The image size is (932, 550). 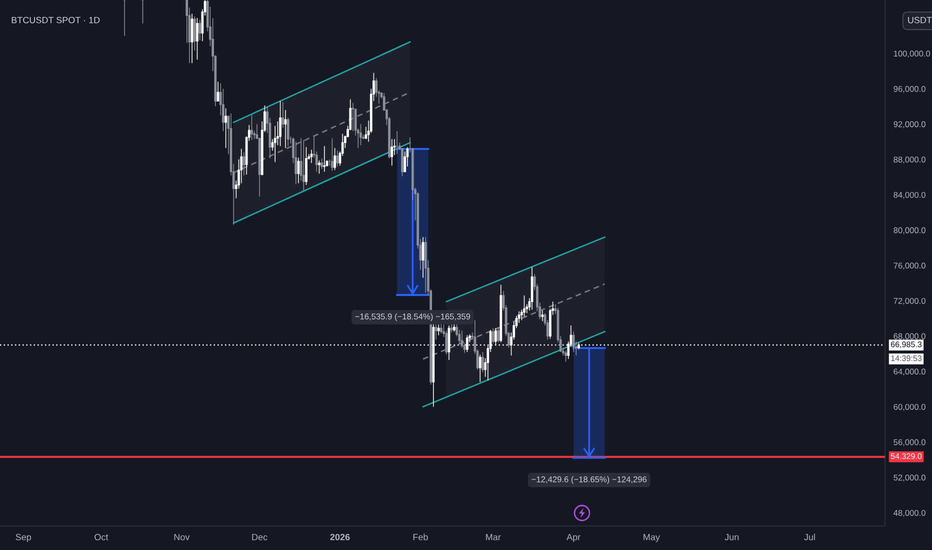 What do you see at coordinates (906, 456) in the screenshot?
I see `ref-line-label: 54,329.0` at bounding box center [906, 456].